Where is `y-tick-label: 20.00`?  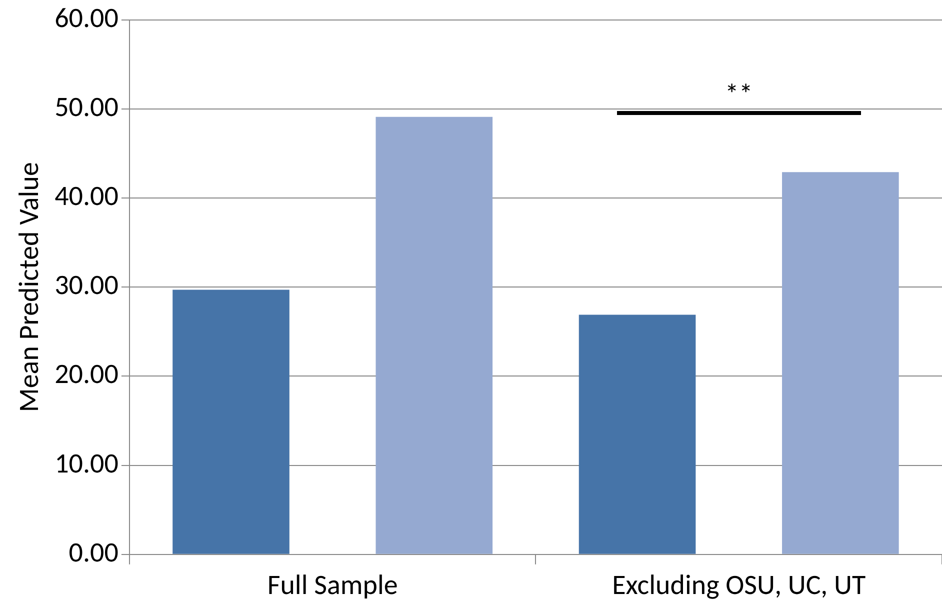 y-tick-label: 20.00 is located at coordinates (86, 374).